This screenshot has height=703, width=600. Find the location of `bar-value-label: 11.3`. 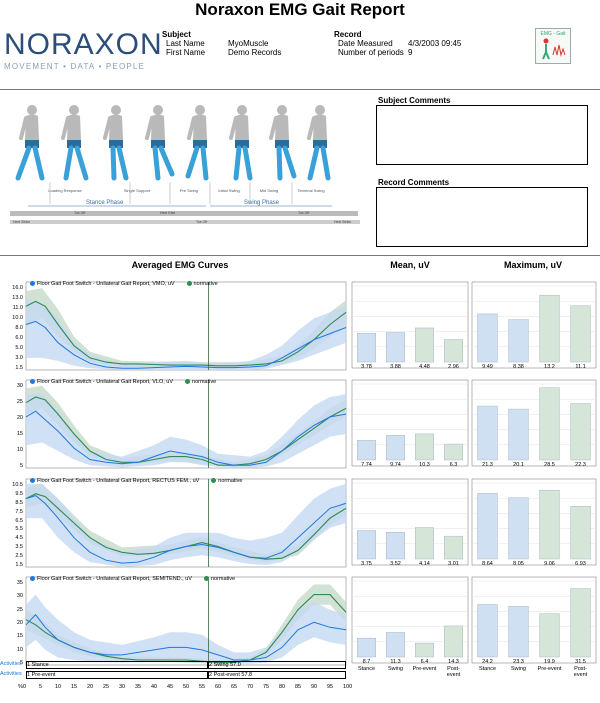

bar-value-label: 11.3 is located at coordinates (395, 662).